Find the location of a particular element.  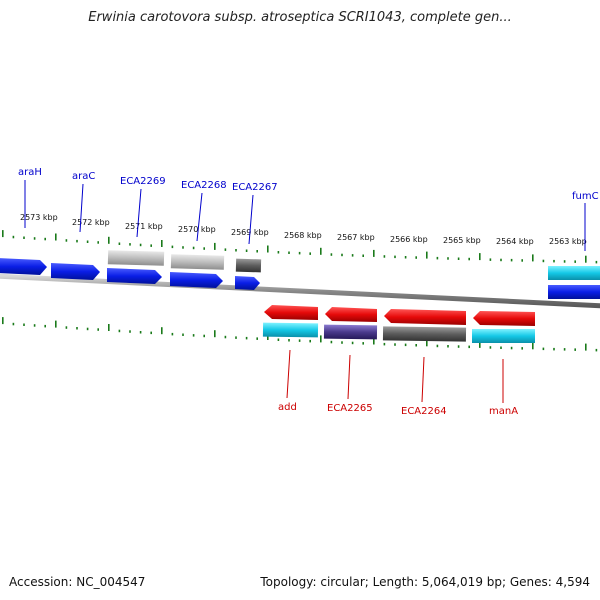

position-label: 2572 kbp is located at coordinates (91, 222).